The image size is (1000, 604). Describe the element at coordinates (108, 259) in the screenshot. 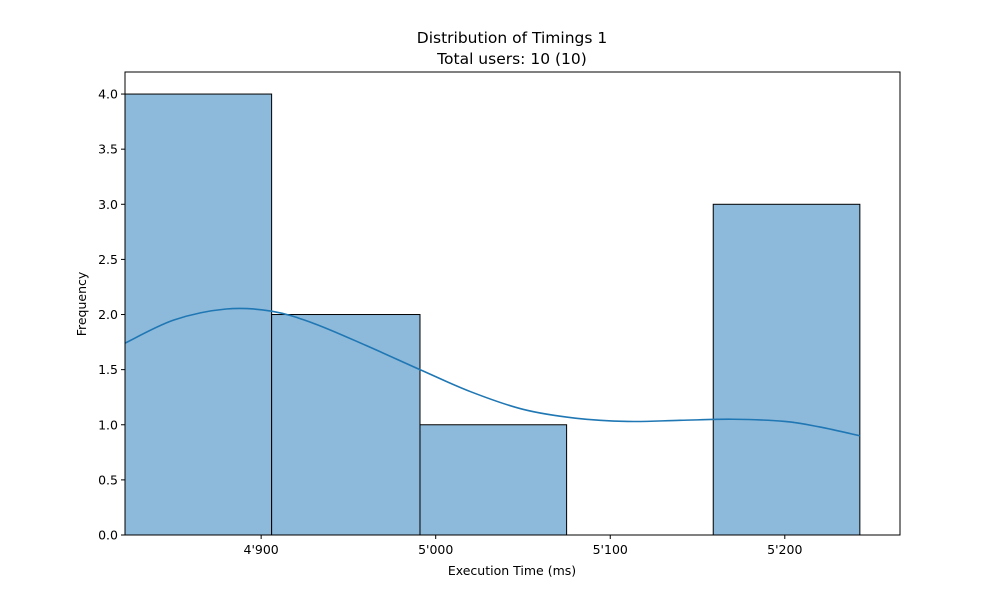

I see `y-tick-label: 2.5` at that location.